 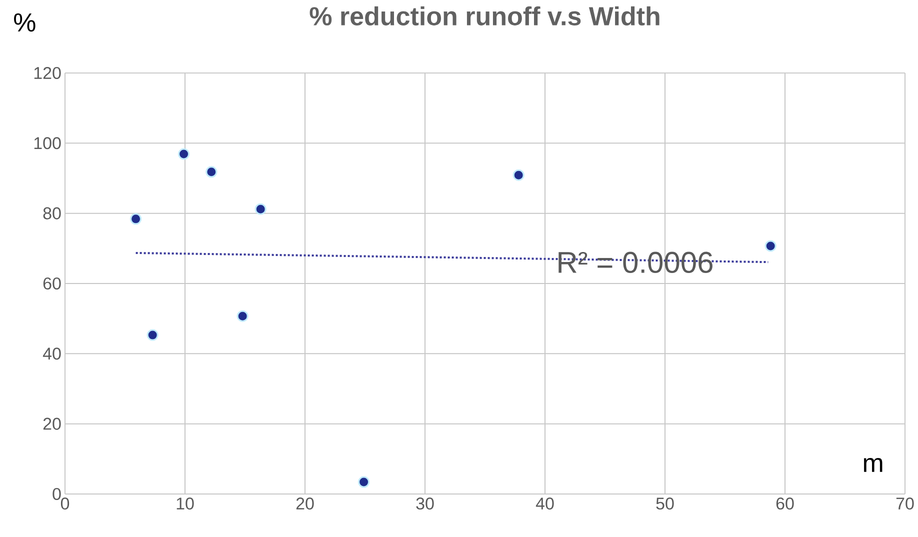 I want to click on x-tick-label: 0, so click(x=65, y=504).